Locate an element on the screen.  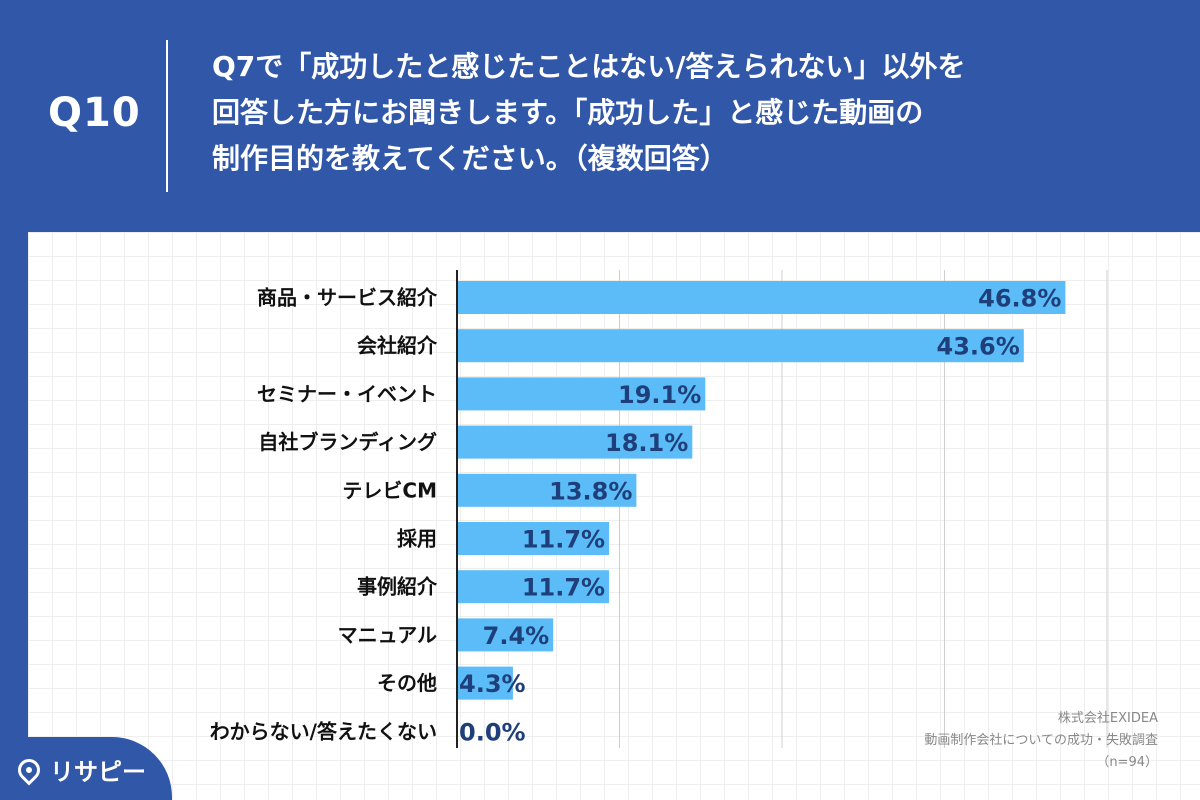
question-line: 回答した方にお聞きします。「成功した」と感じた動画の is located at coordinates (568, 112).